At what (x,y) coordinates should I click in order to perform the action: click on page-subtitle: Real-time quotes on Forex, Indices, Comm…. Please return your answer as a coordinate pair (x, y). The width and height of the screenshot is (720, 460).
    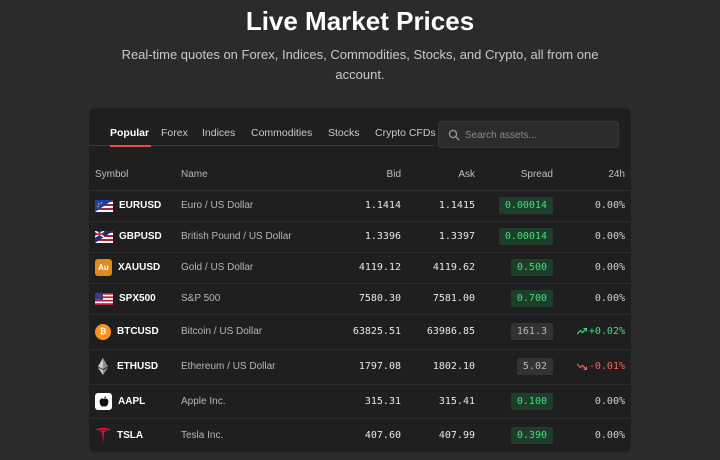
    Looking at the image, I should click on (360, 64).